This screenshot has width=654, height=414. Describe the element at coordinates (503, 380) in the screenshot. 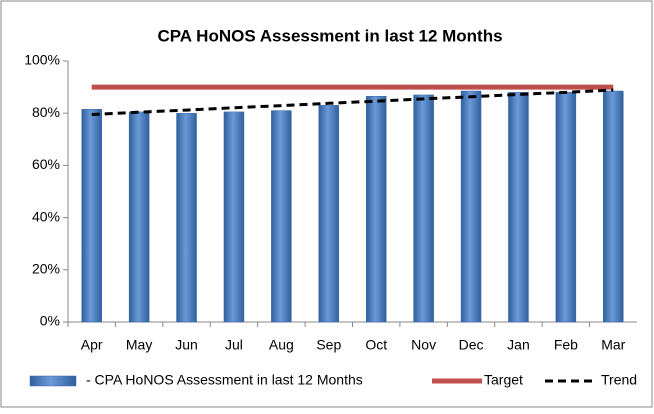

I see `legend-label: Target` at that location.